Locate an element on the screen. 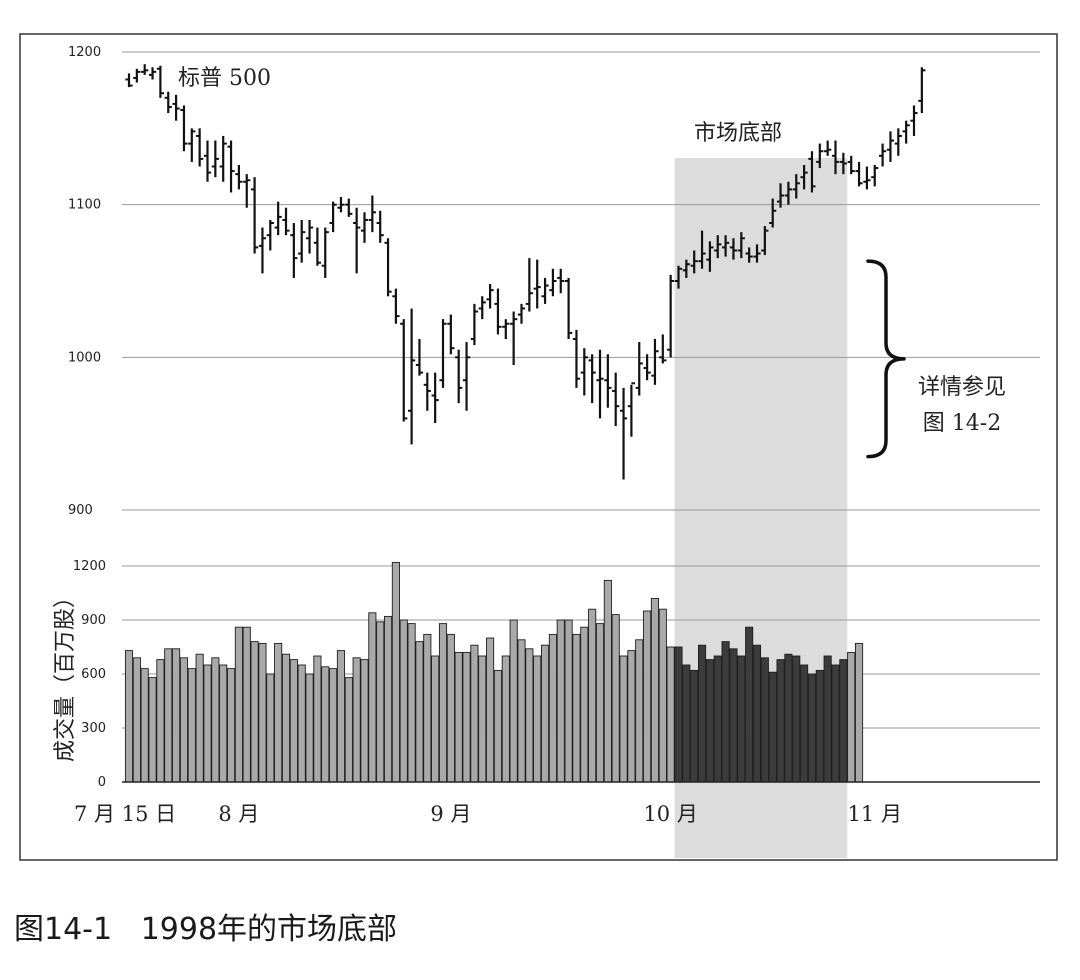 Image resolution: width=1080 pixels, height=980 pixels. detail-bracket is located at coordinates (886, 359).